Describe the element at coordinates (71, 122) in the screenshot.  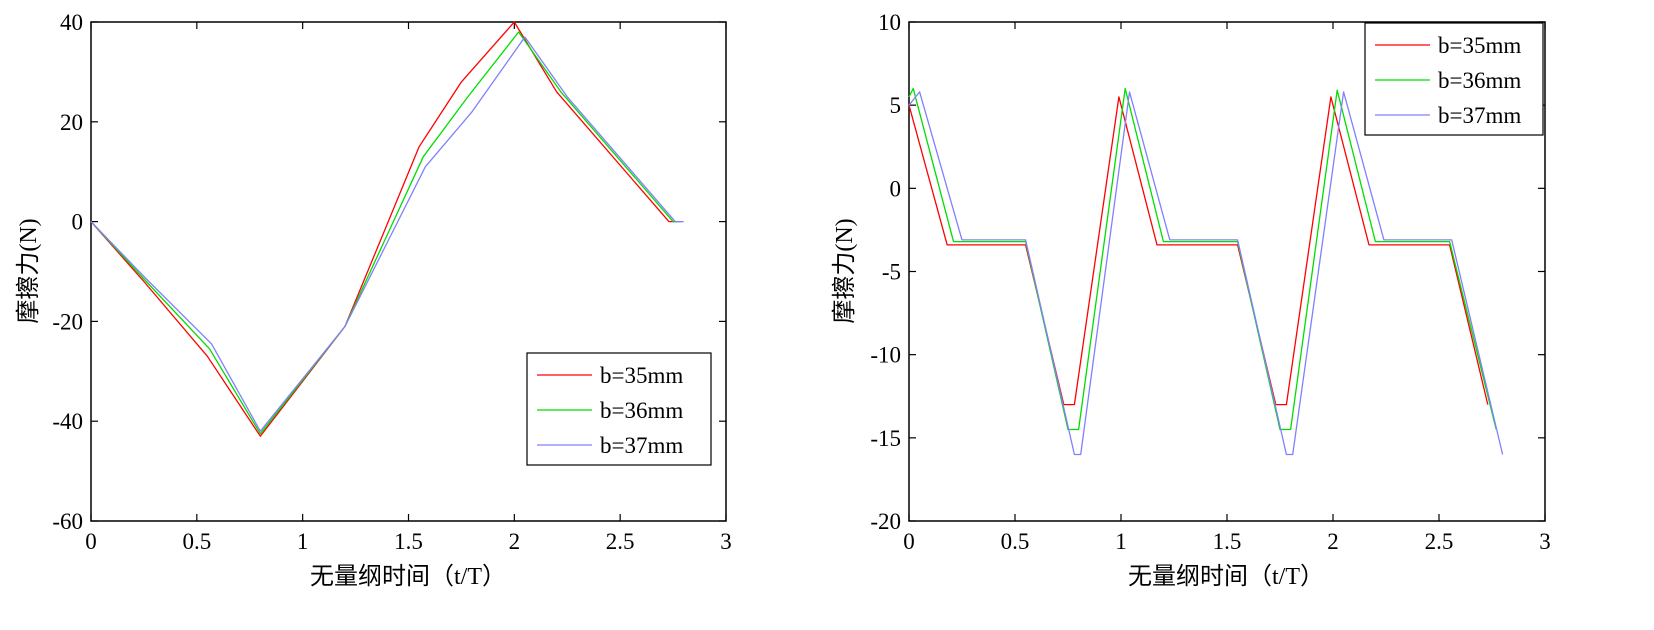
I see `y-tick-label: 20` at that location.